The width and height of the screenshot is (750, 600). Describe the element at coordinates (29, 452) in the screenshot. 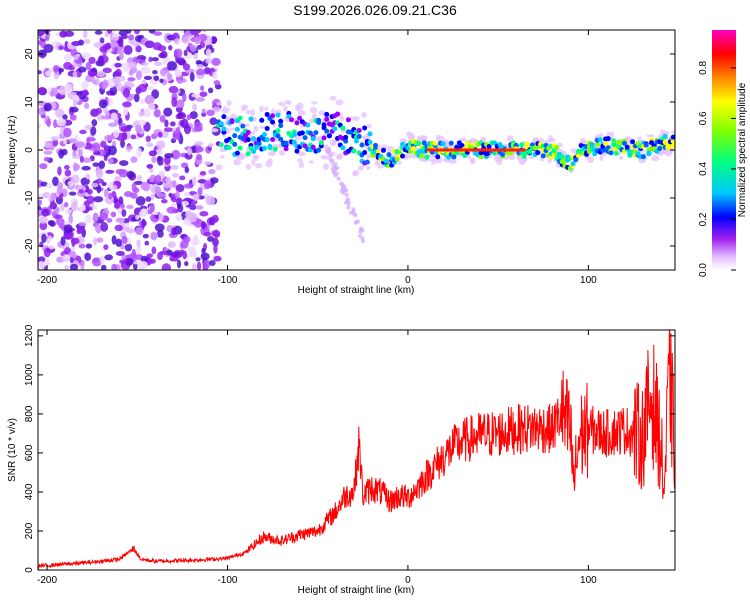

I see `snr-ytick-label: 600` at that location.